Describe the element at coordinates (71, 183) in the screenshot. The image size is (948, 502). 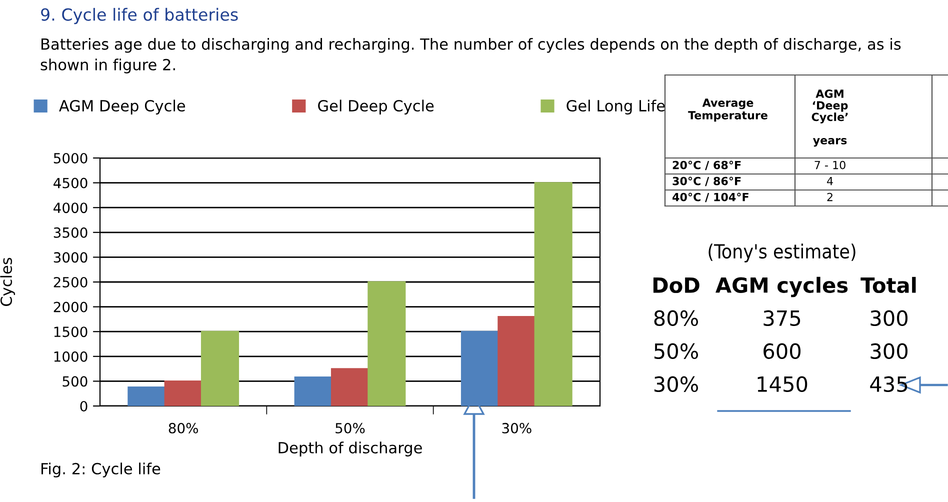
I see `y-tick-label: 4500` at that location.